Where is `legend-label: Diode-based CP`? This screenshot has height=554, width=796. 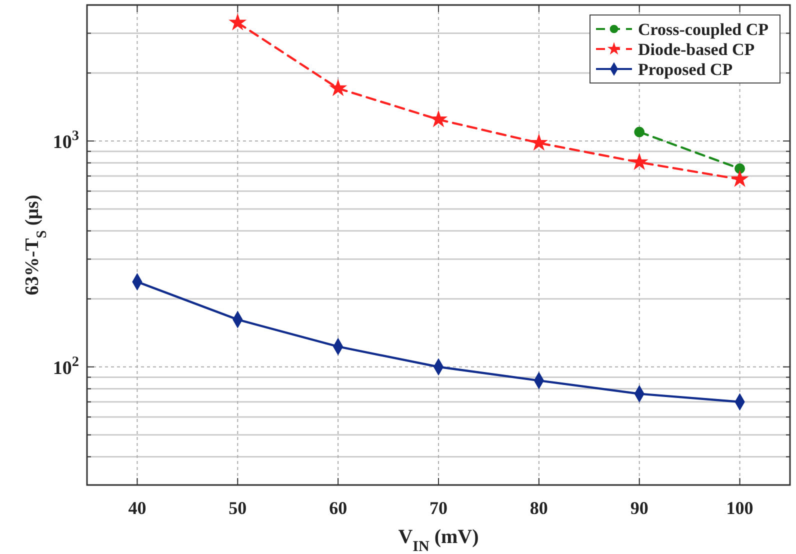
legend-label: Diode-based CP is located at coordinates (696, 49).